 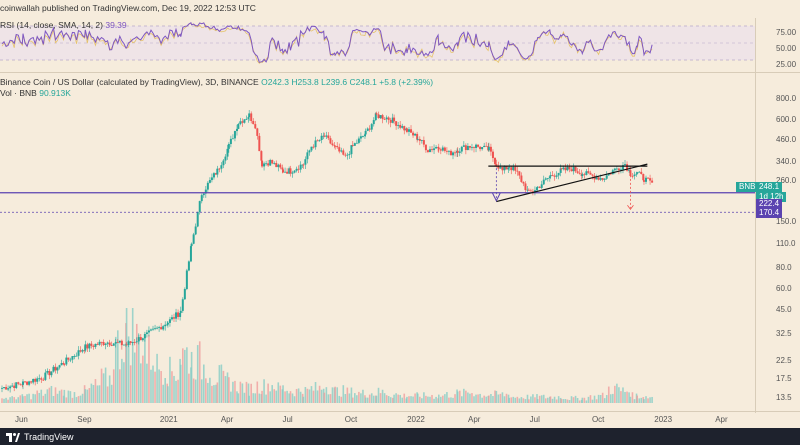 I want to click on time-tick-label: Apr, so click(x=227, y=419).